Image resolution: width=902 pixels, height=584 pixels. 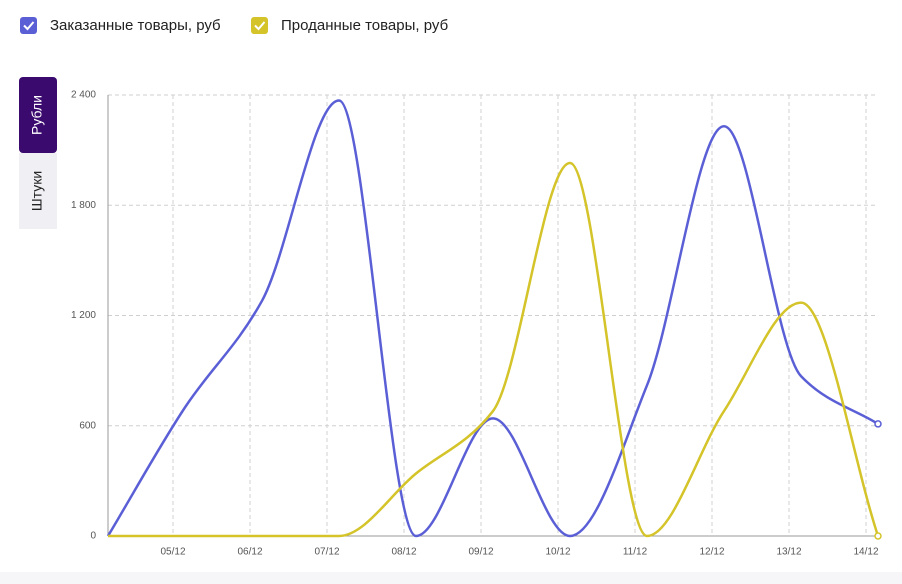 I want to click on x-tick-label: 05/12, so click(x=172, y=552).